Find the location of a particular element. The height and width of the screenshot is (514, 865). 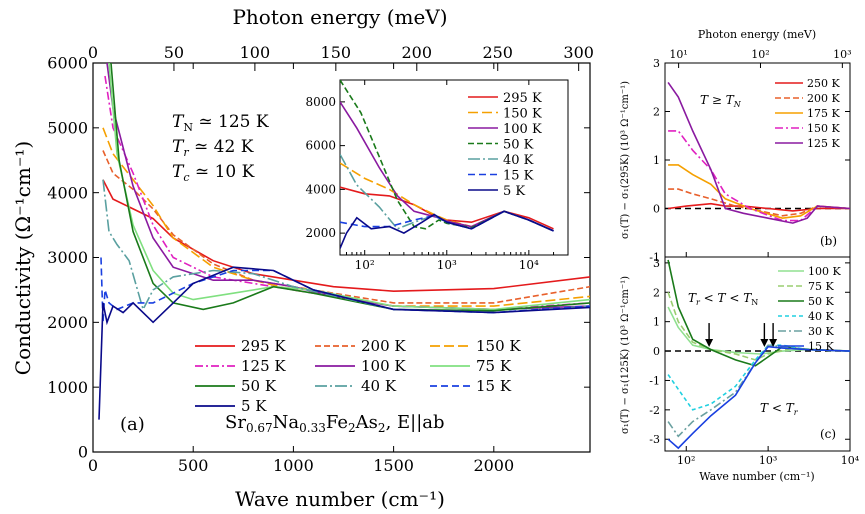

inset-xtick-label: 10² is located at coordinates (365, 265).